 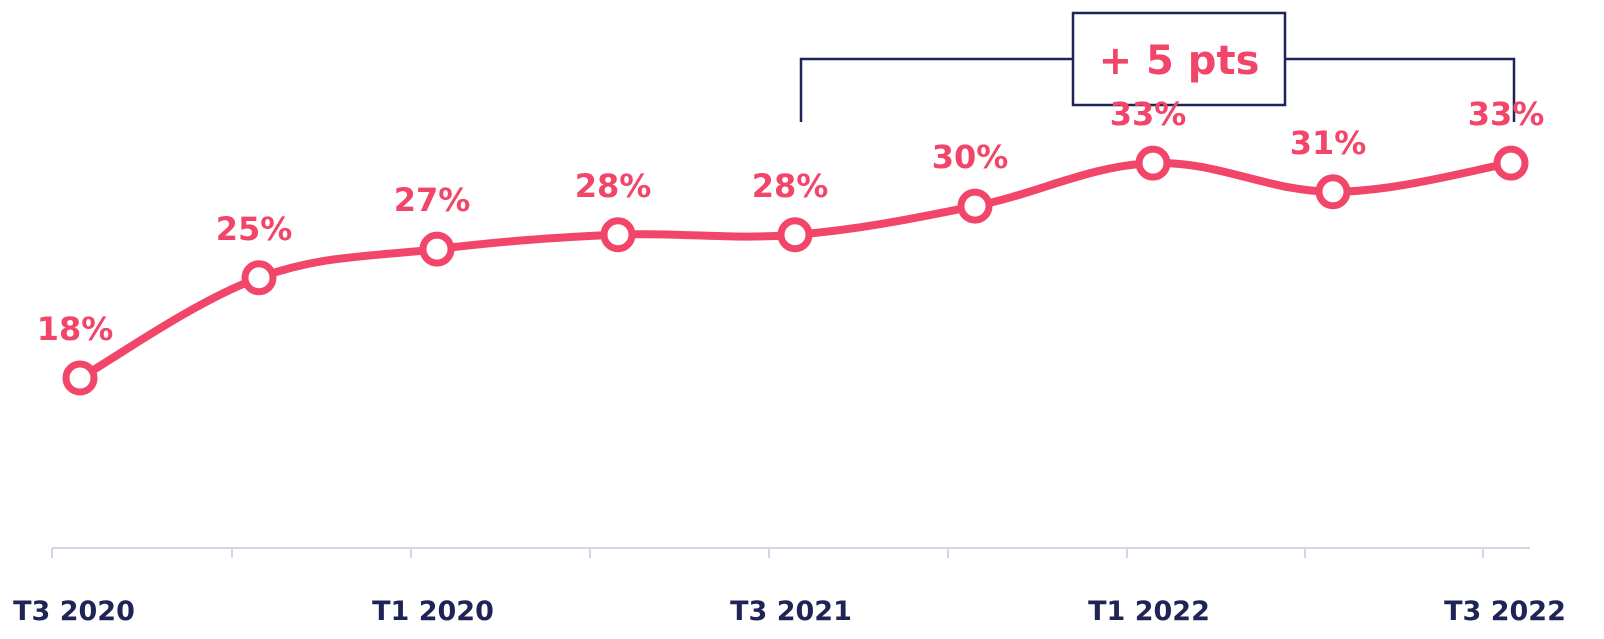 I want to click on annotation-group: + 5 pts, so click(x=1157, y=66).